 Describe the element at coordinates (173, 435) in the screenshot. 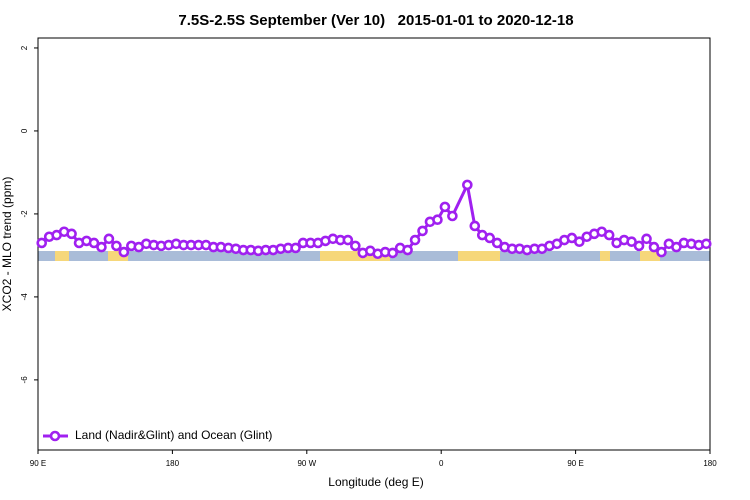

I see `legend-label: Land (Nadir&Glint) and Ocean (Glint)` at that location.